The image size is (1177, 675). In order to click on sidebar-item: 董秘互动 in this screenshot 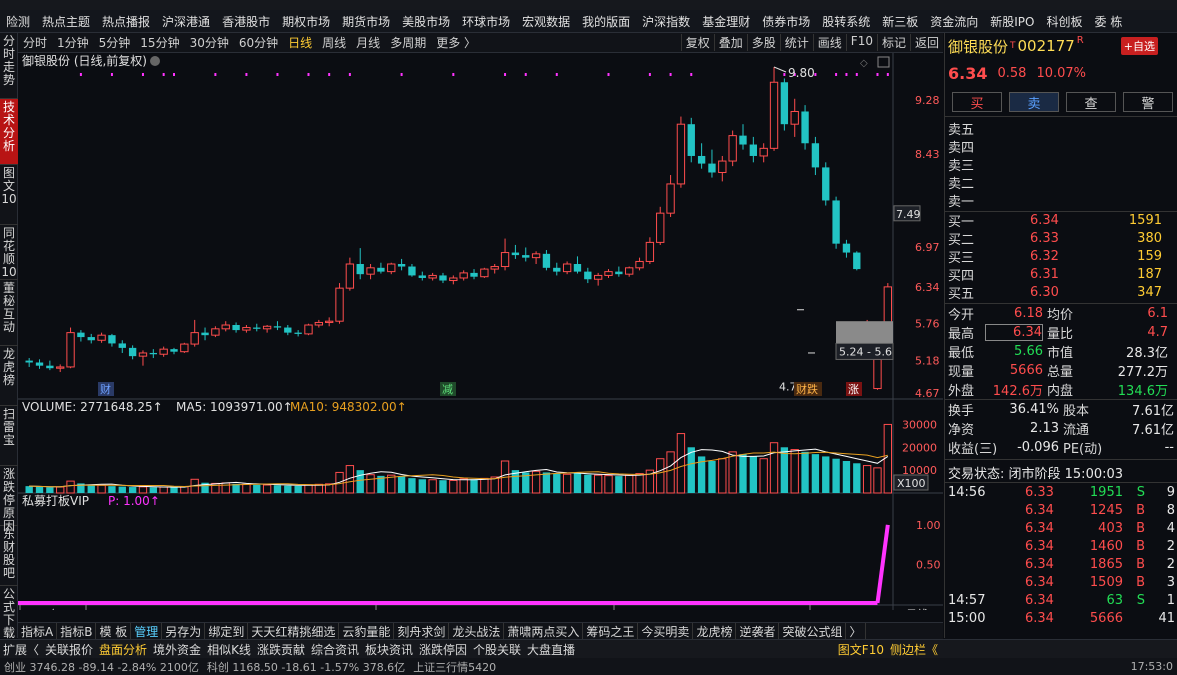, I will do `click(9, 313)`.